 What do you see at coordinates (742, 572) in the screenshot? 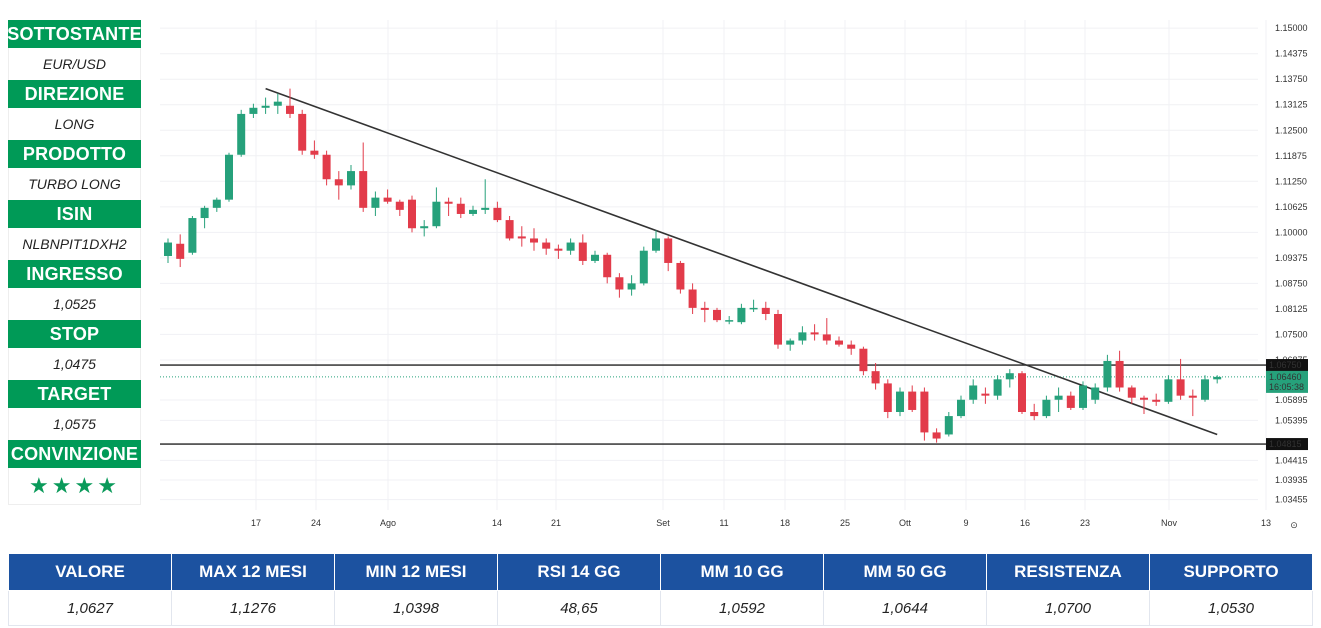
I see `stats-header-4: MM 10 GG` at bounding box center [742, 572].